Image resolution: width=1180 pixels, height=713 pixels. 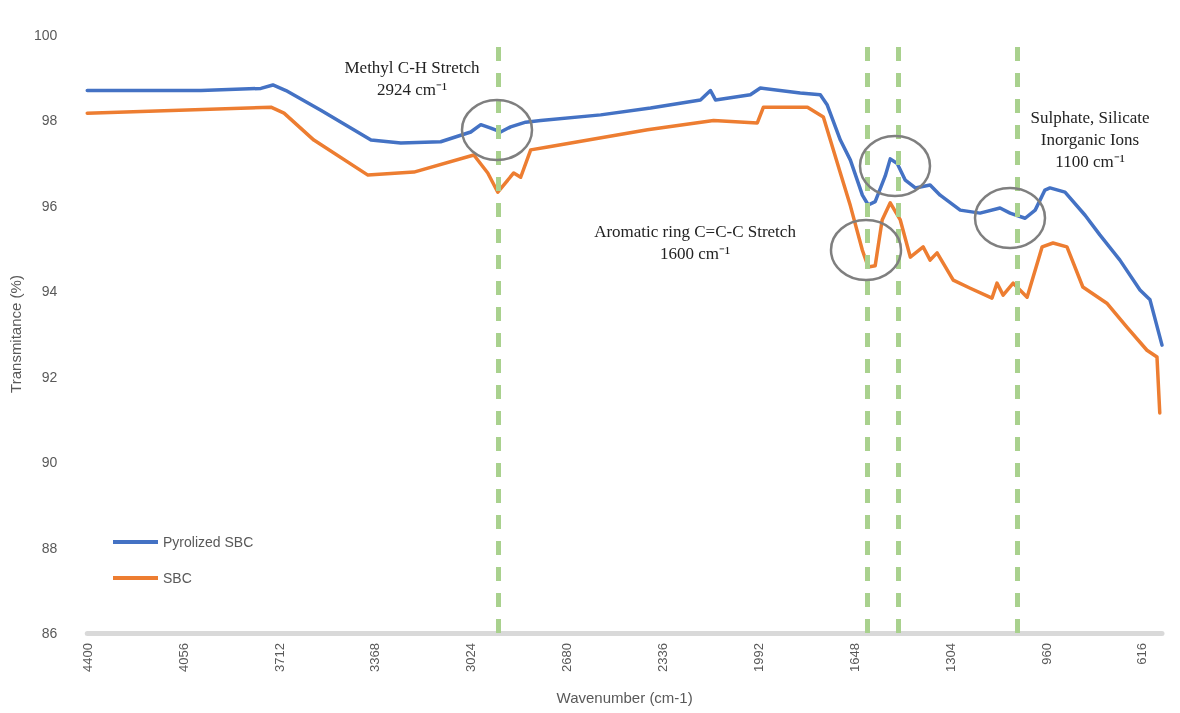 I want to click on annotation: Aromatic ring C=C-C Stretch 1600 cm⁻¹, so click(x=695, y=242).